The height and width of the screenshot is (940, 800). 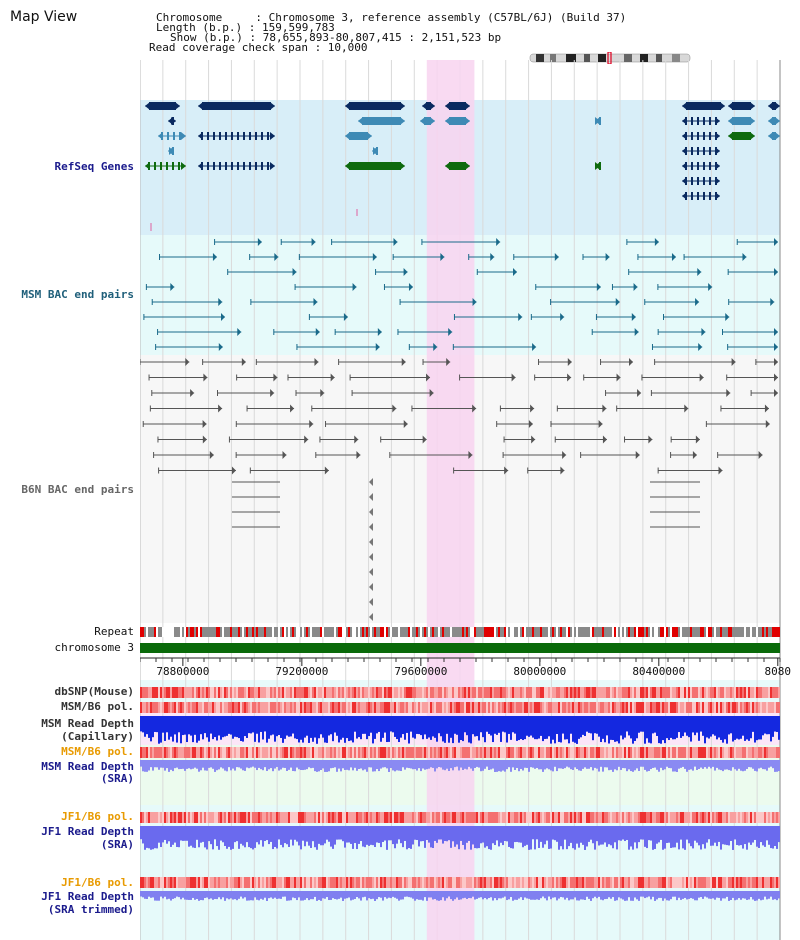 What do you see at coordinates (377, 347) in the screenshot?
I see `msm-bac-end` at bounding box center [377, 347].